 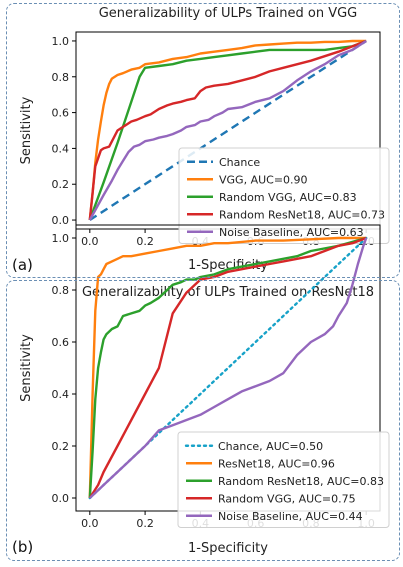 I want to click on panel-a-y-tick-label: 0.2, so click(x=61, y=184).